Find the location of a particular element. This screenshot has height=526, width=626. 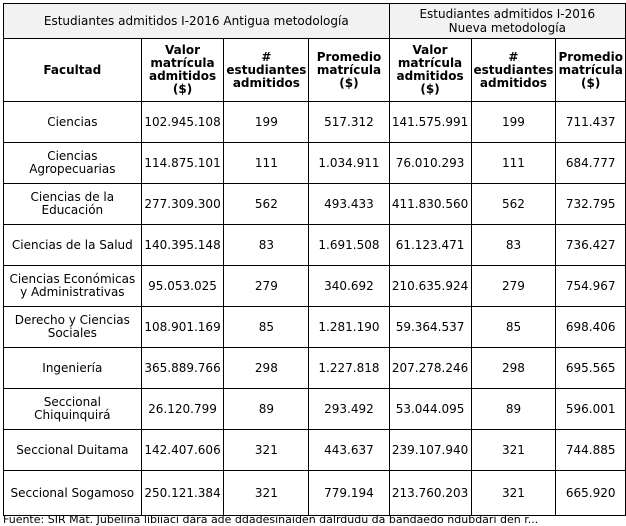

cell-prom-old: 443.637 is located at coordinates (349, 450).